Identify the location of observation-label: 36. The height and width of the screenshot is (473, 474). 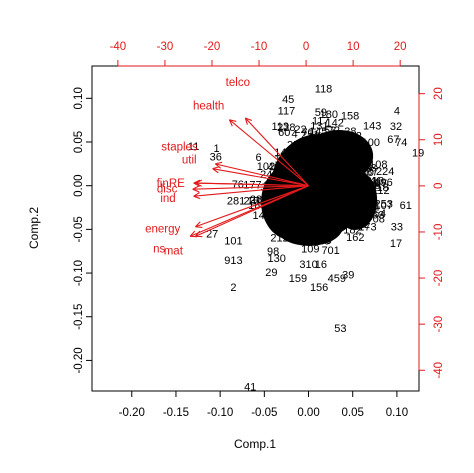
(216, 158).